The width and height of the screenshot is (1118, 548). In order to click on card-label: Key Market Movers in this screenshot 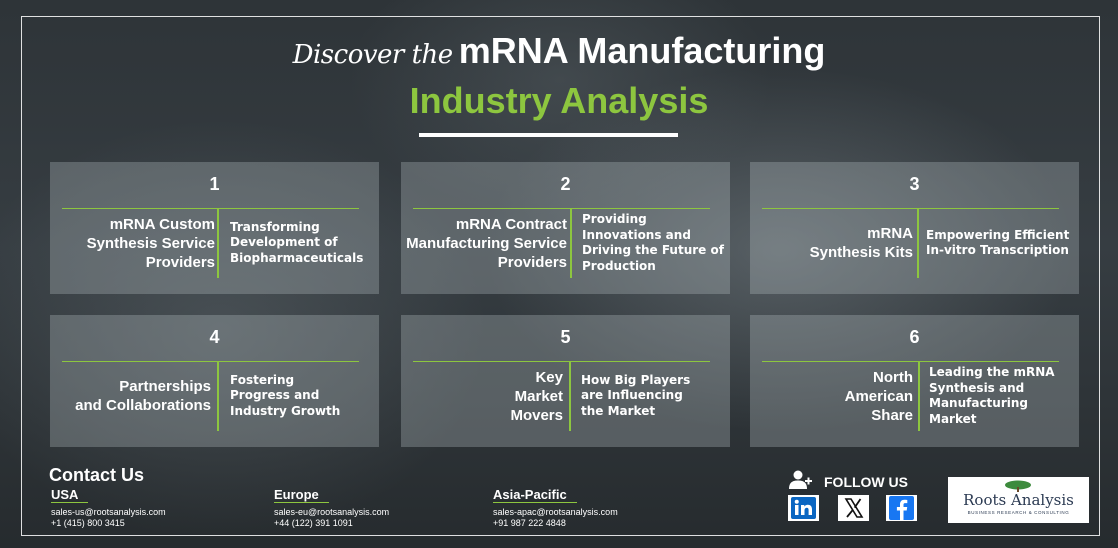, I will do `click(486, 396)`.